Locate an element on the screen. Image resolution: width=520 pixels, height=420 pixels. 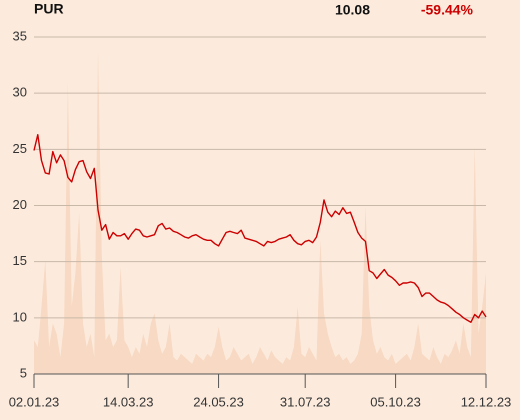
y-tick-label: 10 is located at coordinates (20, 316).